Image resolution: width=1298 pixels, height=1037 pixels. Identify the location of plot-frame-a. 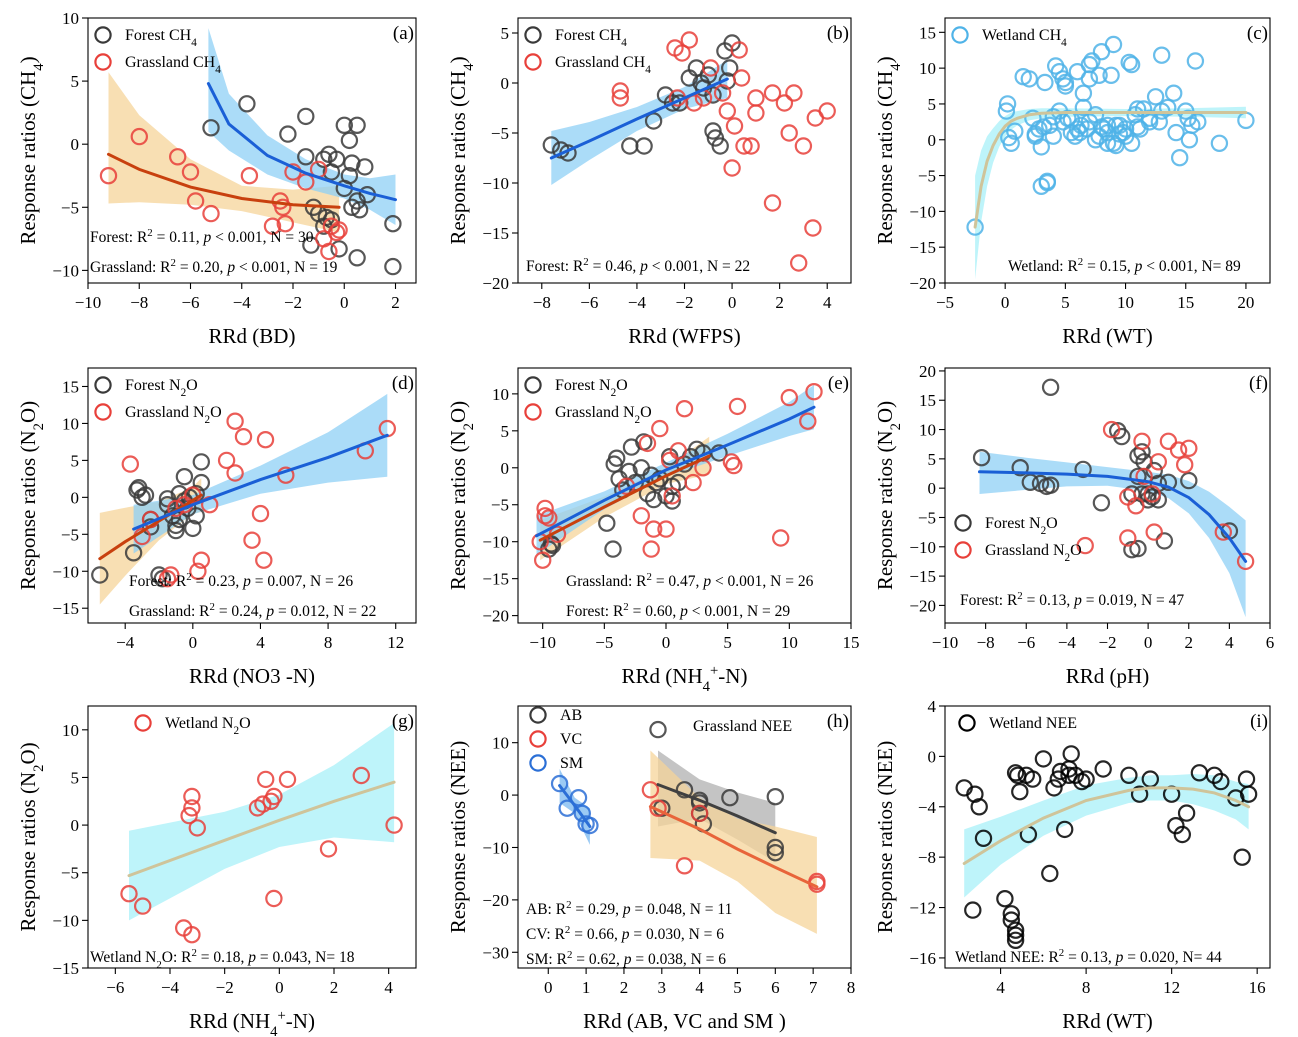
(252, 150).